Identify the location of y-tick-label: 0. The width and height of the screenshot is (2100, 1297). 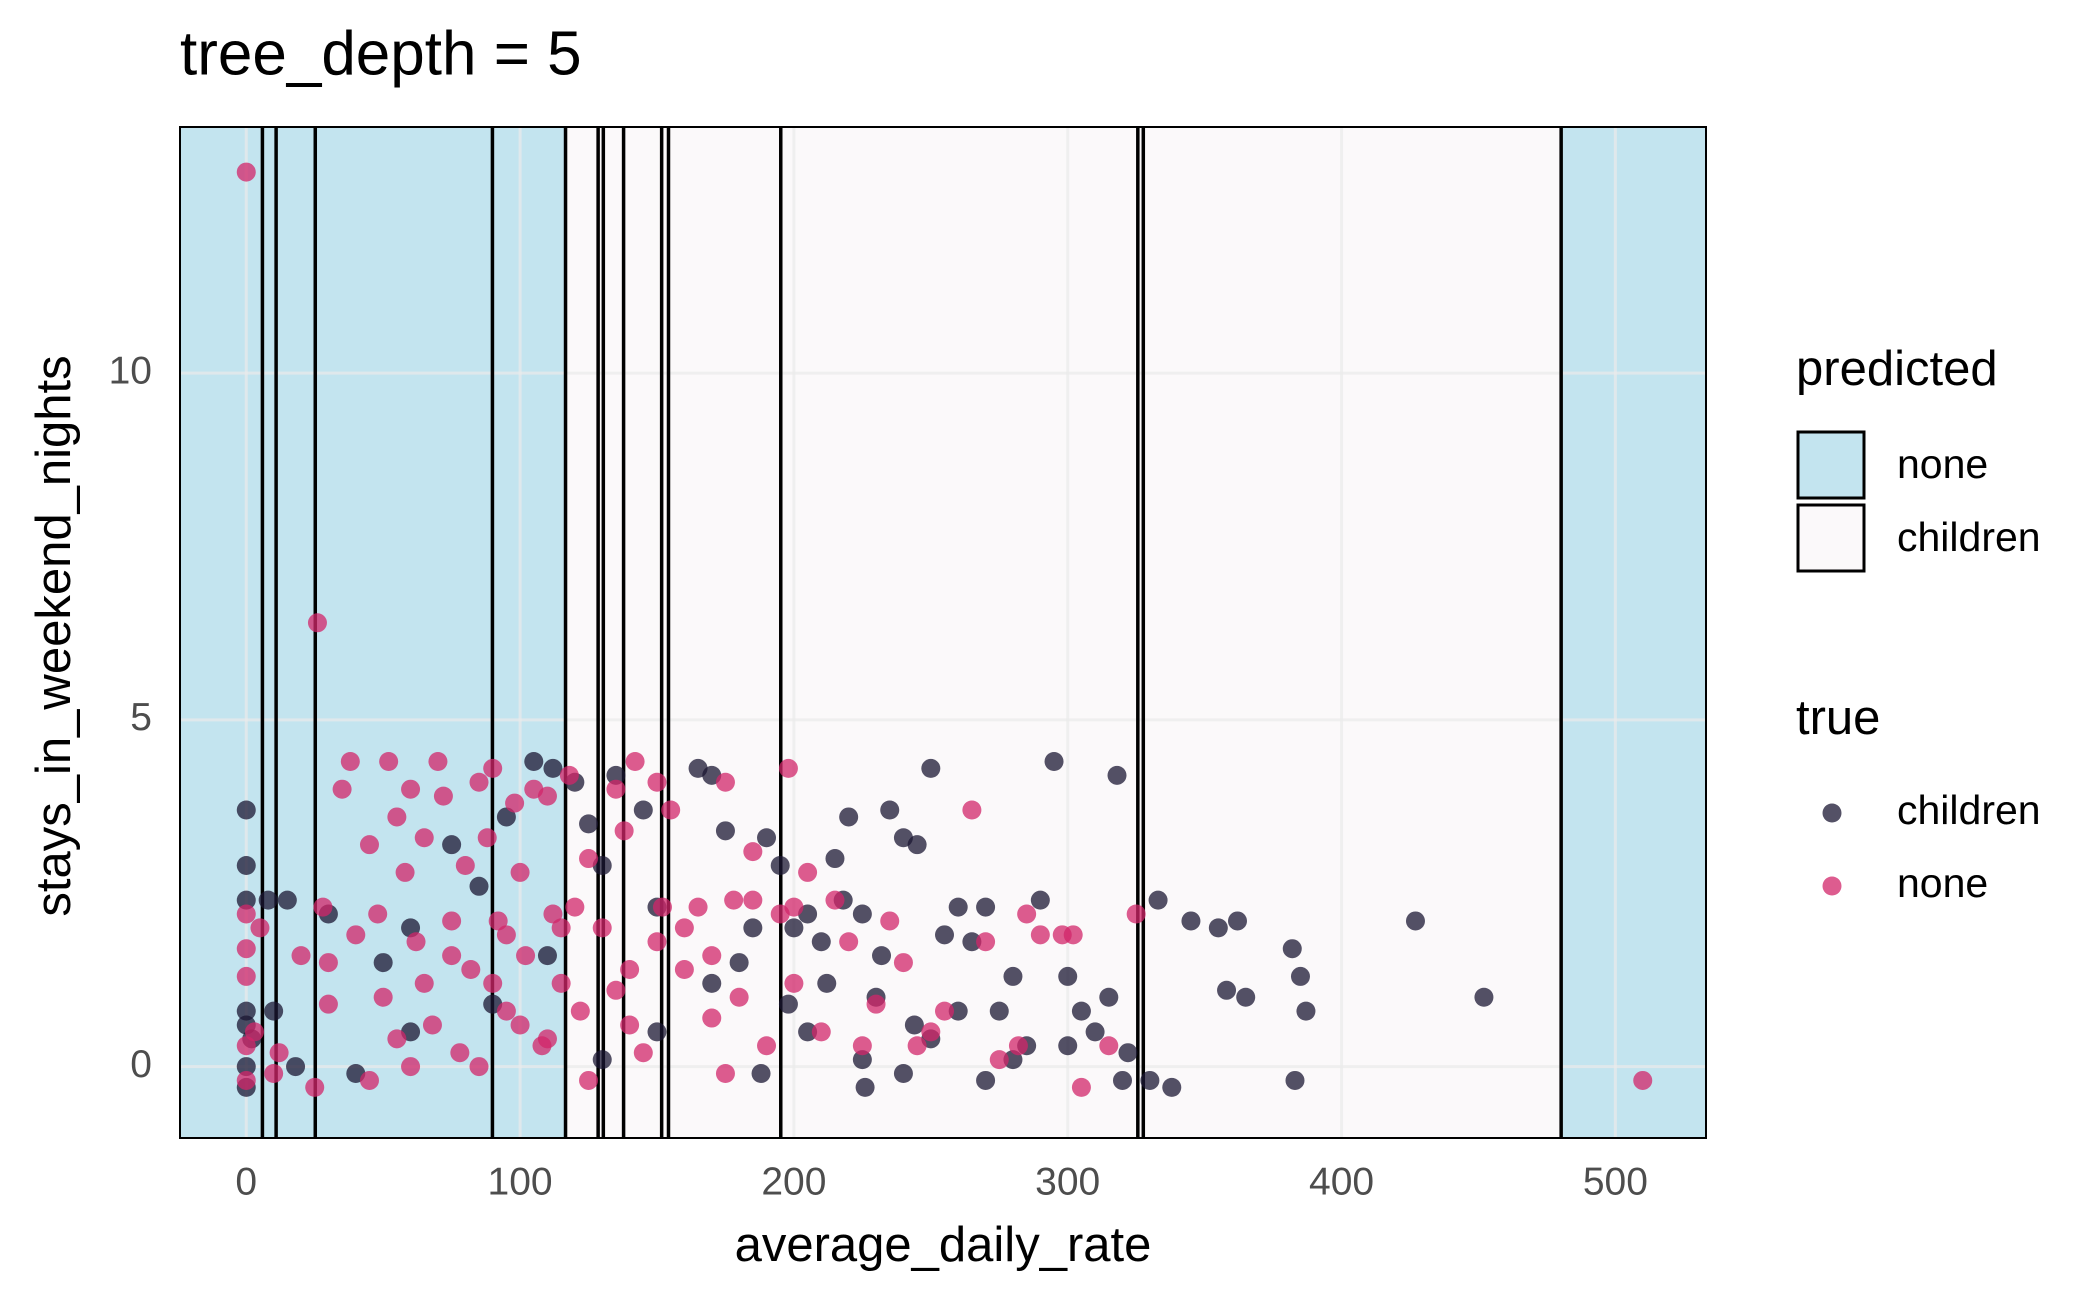
(141, 1064).